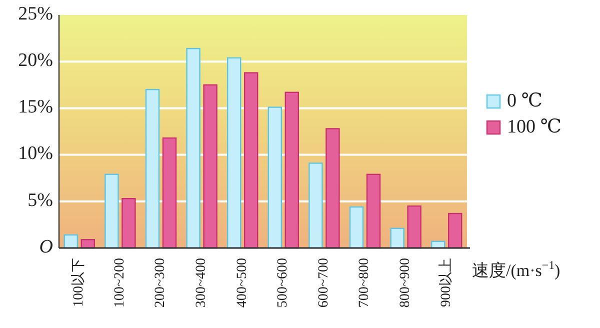  What do you see at coordinates (364, 283) in the screenshot?
I see `x-tick-label: 700~800` at bounding box center [364, 283].